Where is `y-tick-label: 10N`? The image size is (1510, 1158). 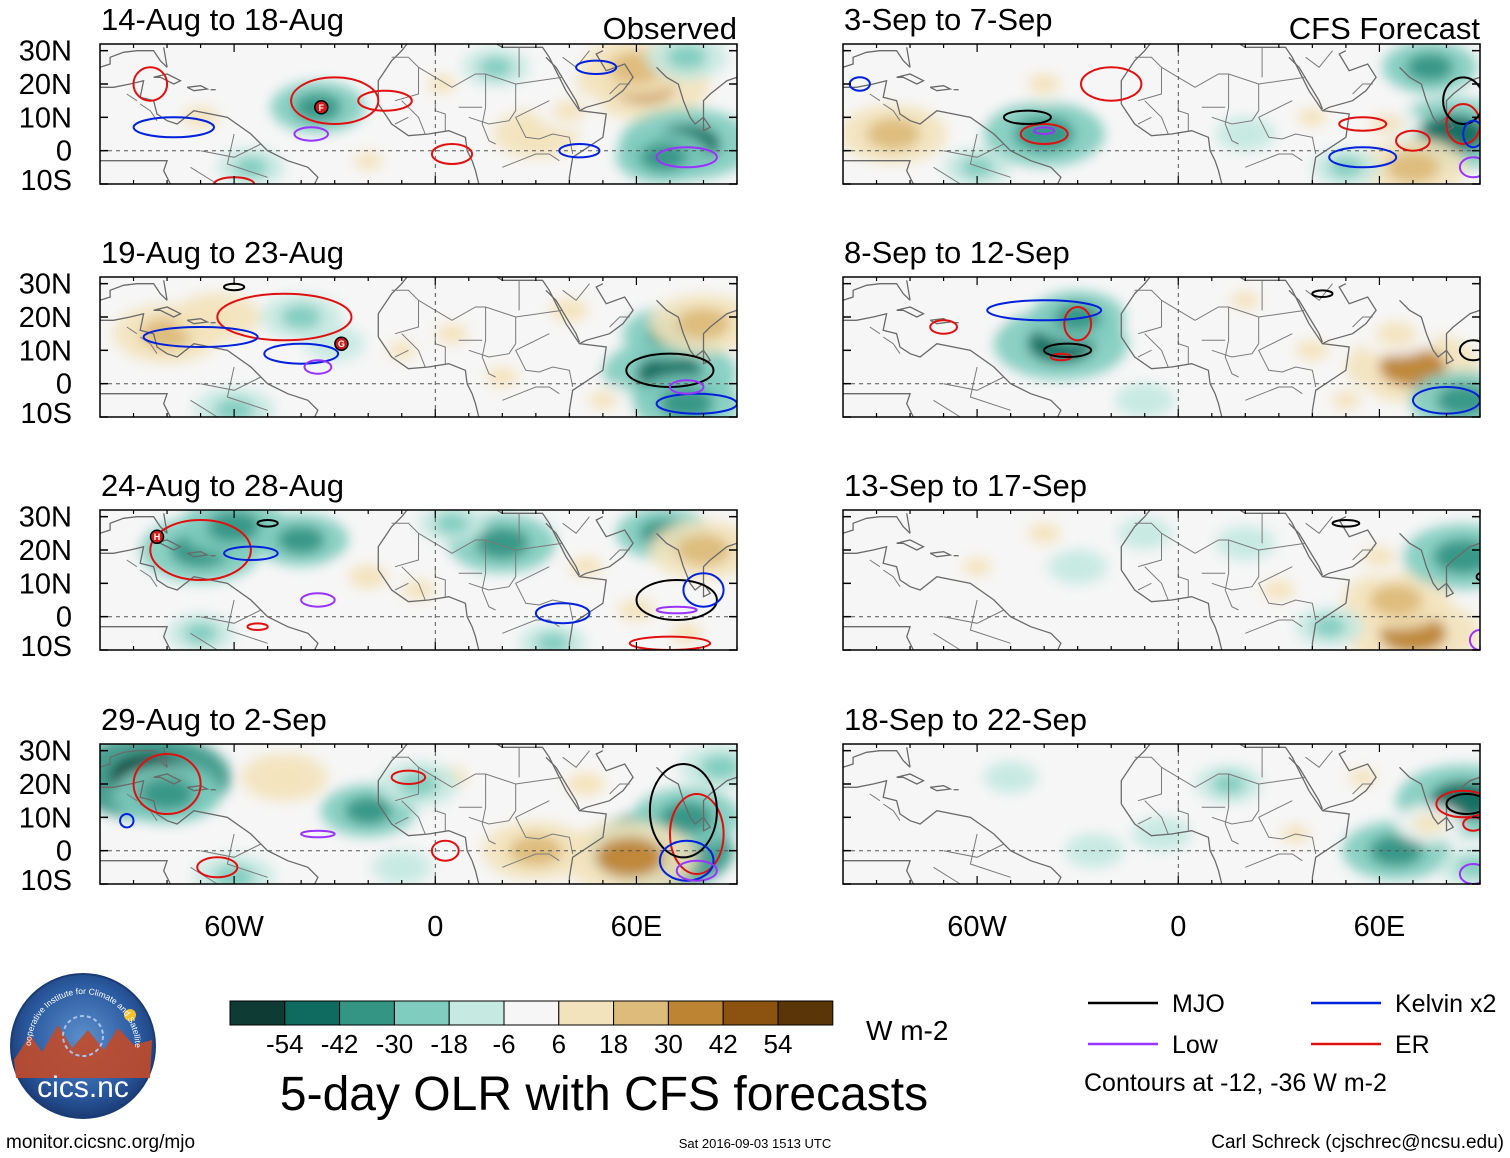 y-tick-label: 10N is located at coordinates (45, 118).